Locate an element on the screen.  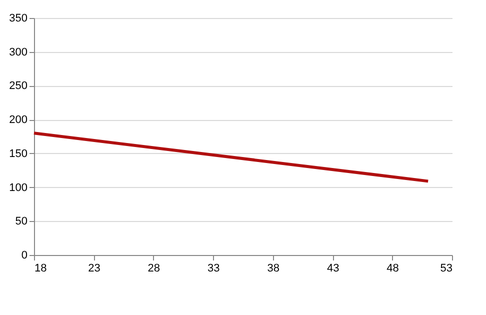
x-tick-label: 43 is located at coordinates (333, 268).